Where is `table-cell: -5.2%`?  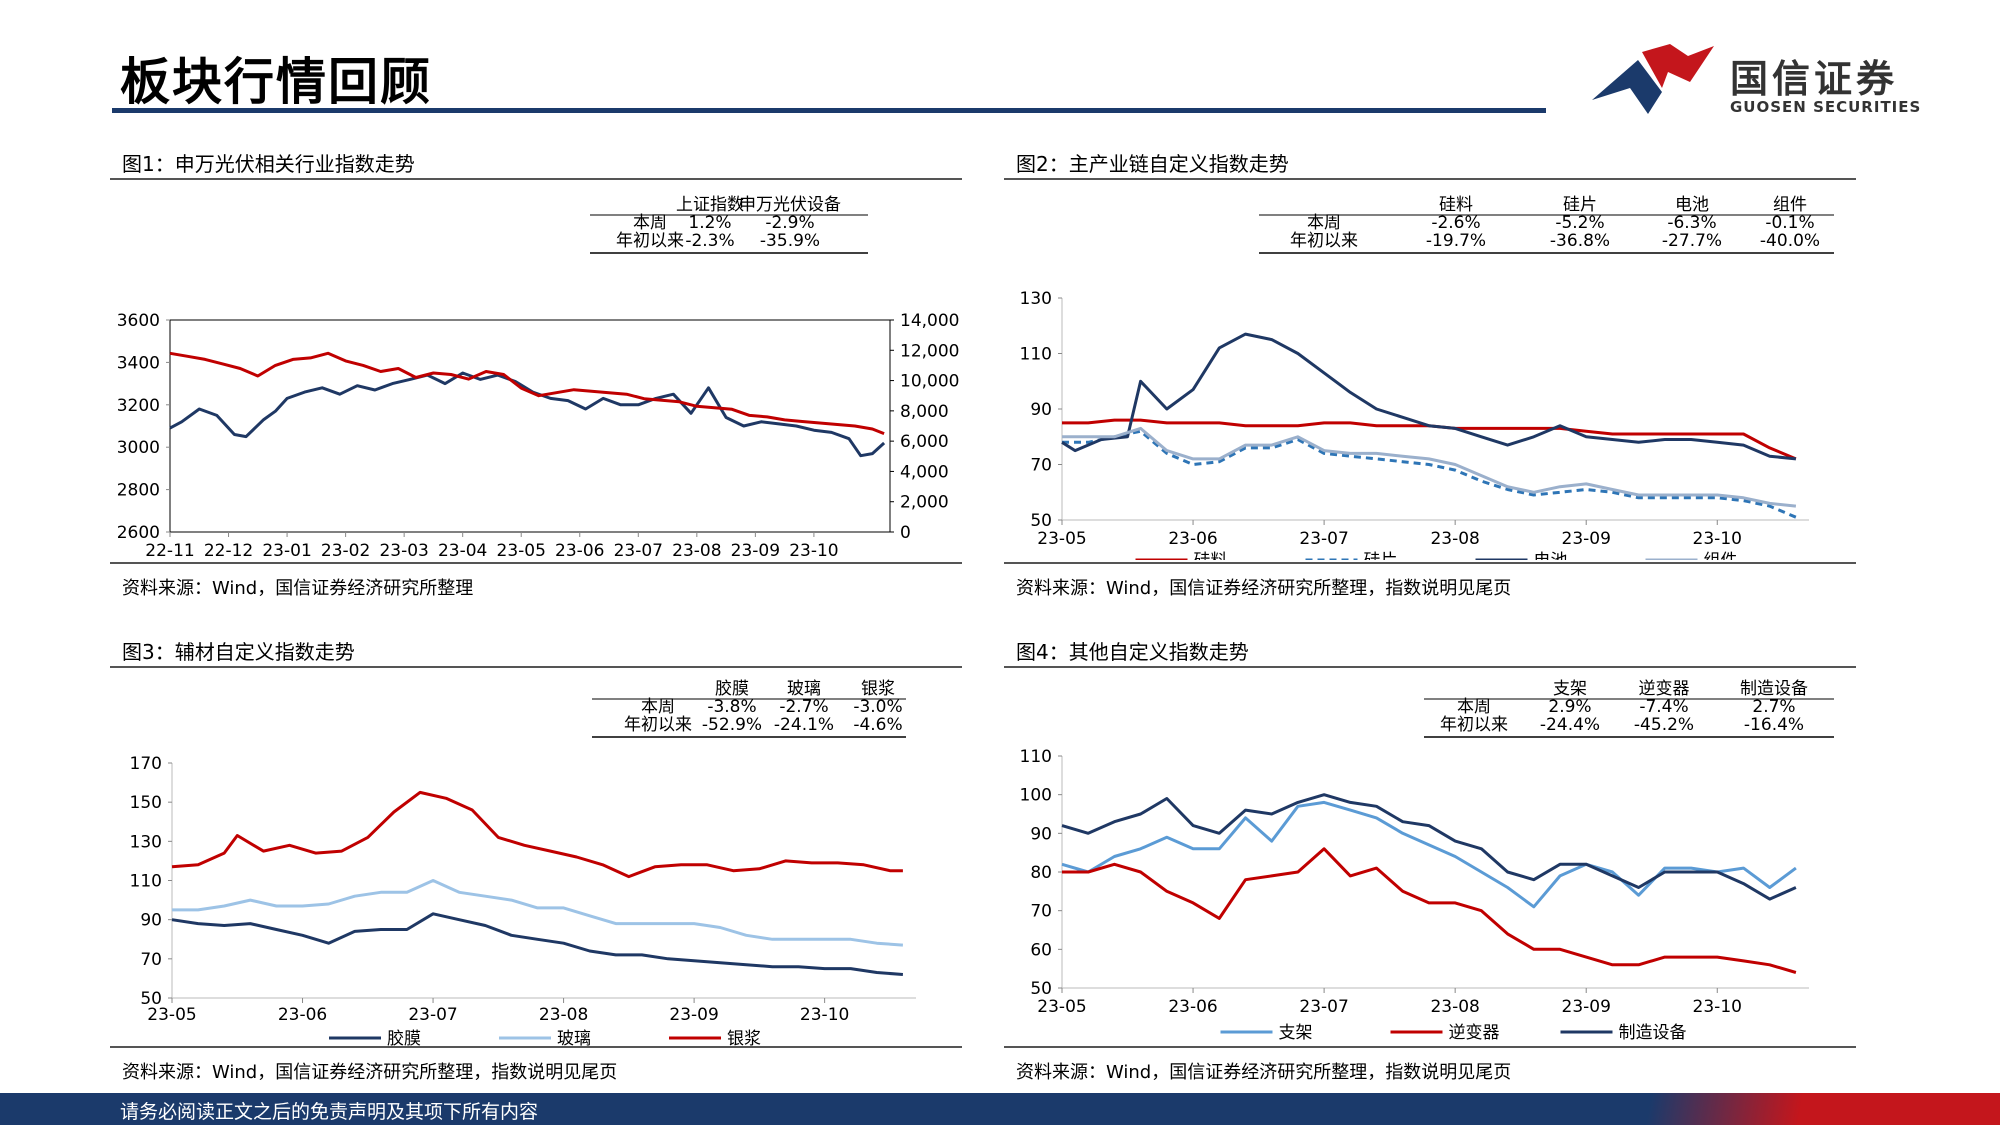
table-cell: -5.2% is located at coordinates (1579, 223).